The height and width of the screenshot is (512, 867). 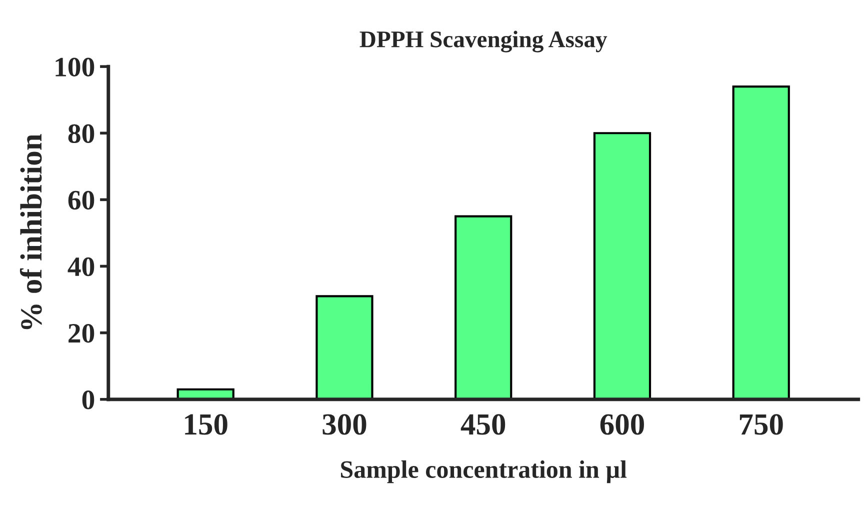 What do you see at coordinates (81, 200) in the screenshot?
I see `y-tick-label: 60` at bounding box center [81, 200].